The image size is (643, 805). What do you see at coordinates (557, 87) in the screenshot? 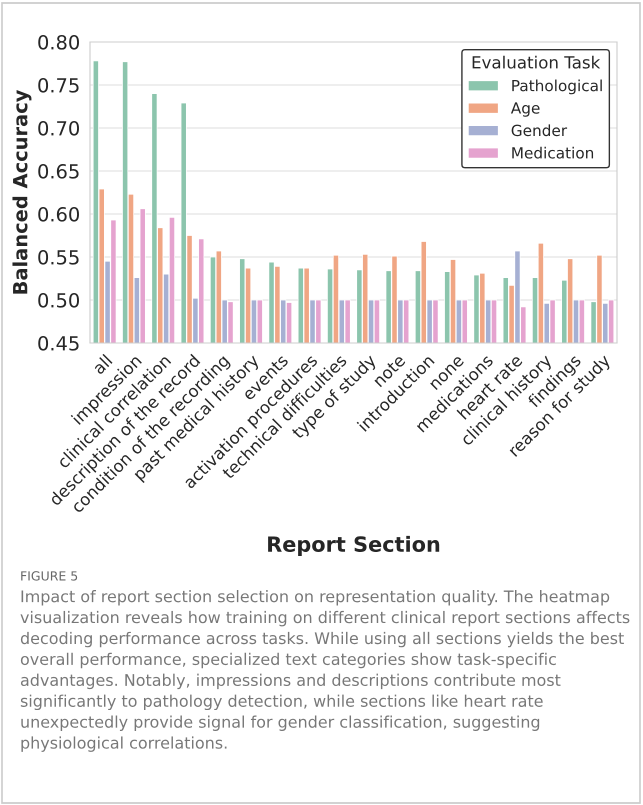
I see `legend-label: Pathological` at bounding box center [557, 87].